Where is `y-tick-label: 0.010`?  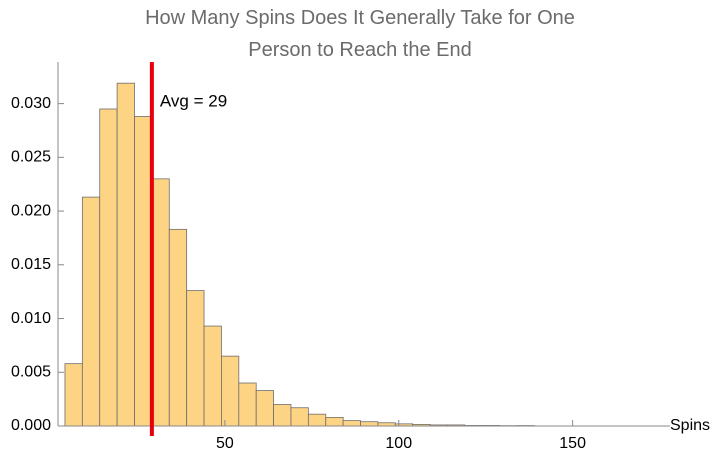 y-tick-label: 0.010 is located at coordinates (31, 318).